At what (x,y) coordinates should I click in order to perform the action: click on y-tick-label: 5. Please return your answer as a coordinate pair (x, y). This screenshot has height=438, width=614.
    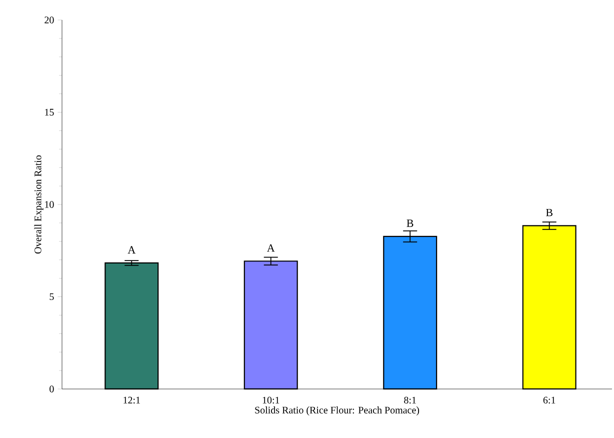
    Looking at the image, I should click on (52, 296).